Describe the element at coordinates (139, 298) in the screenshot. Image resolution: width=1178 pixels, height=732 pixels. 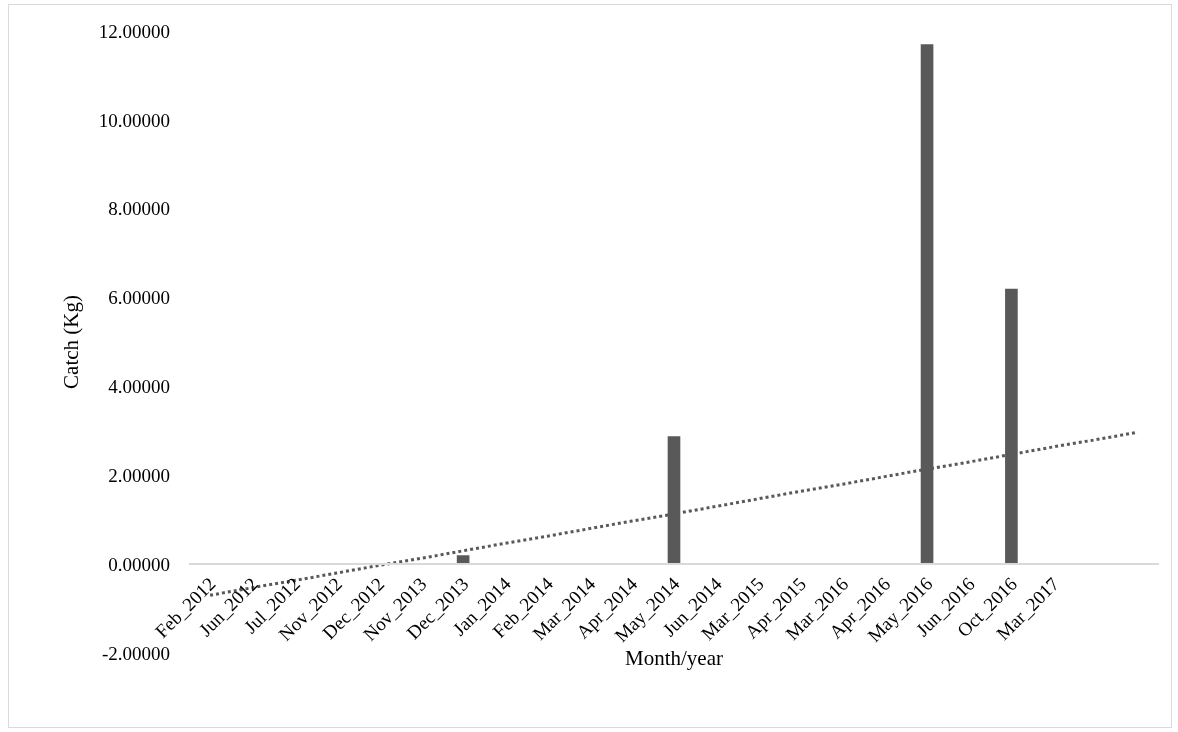
I see `y-tick-label: 6.00000` at that location.